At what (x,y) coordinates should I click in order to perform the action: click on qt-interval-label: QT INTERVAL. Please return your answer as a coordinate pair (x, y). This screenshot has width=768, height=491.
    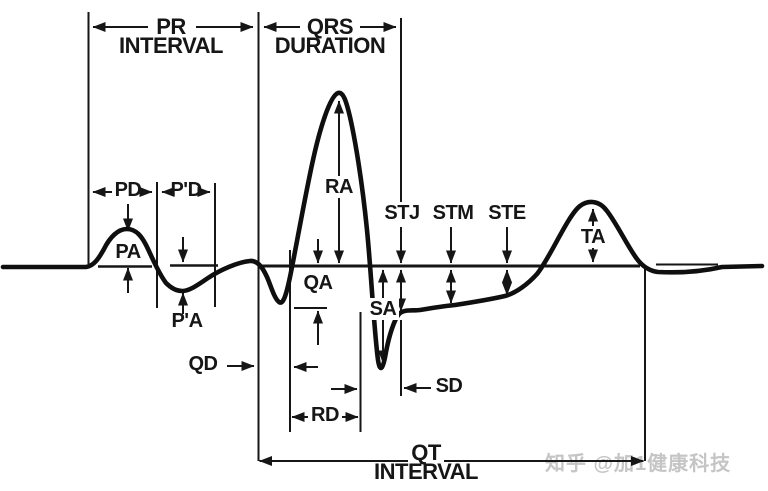
    Looking at the image, I should click on (426, 462).